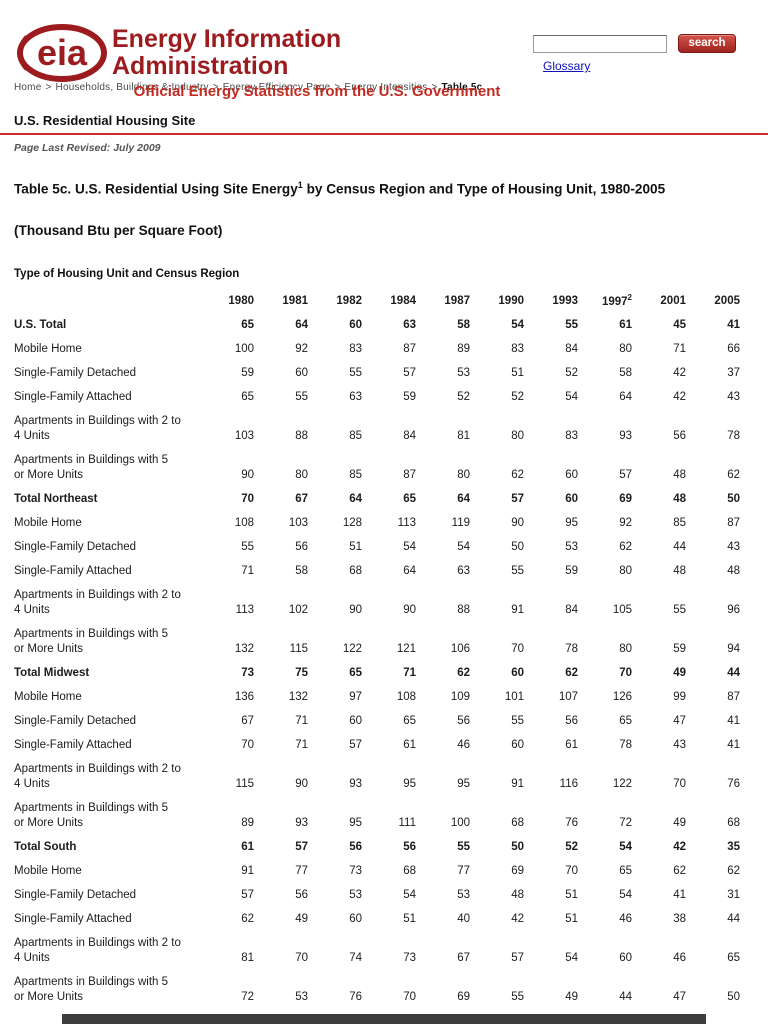 The image size is (768, 1024). What do you see at coordinates (377, 872) in the screenshot?
I see `table-row: Mobile Home 91 77 73 68 77 69 70 65 62 62` at bounding box center [377, 872].